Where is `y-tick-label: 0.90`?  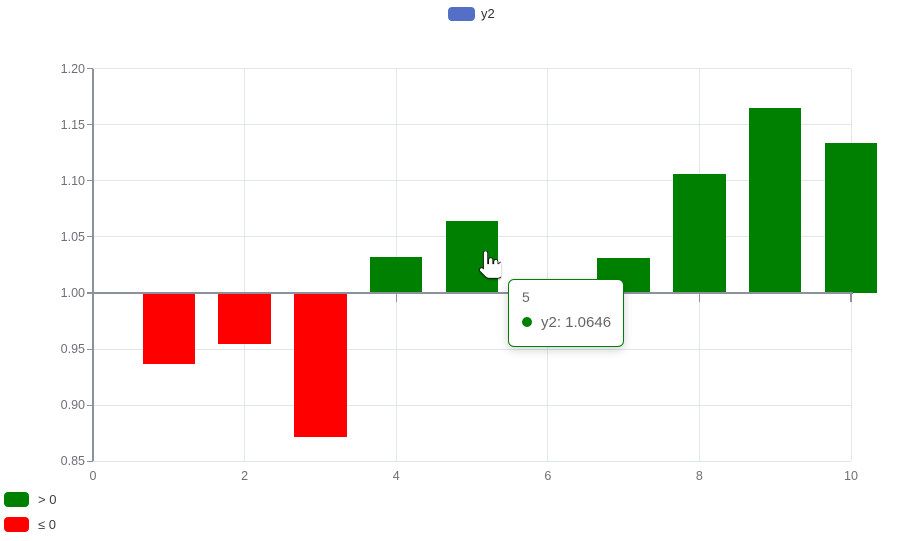 y-tick-label: 0.90 is located at coordinates (72, 405).